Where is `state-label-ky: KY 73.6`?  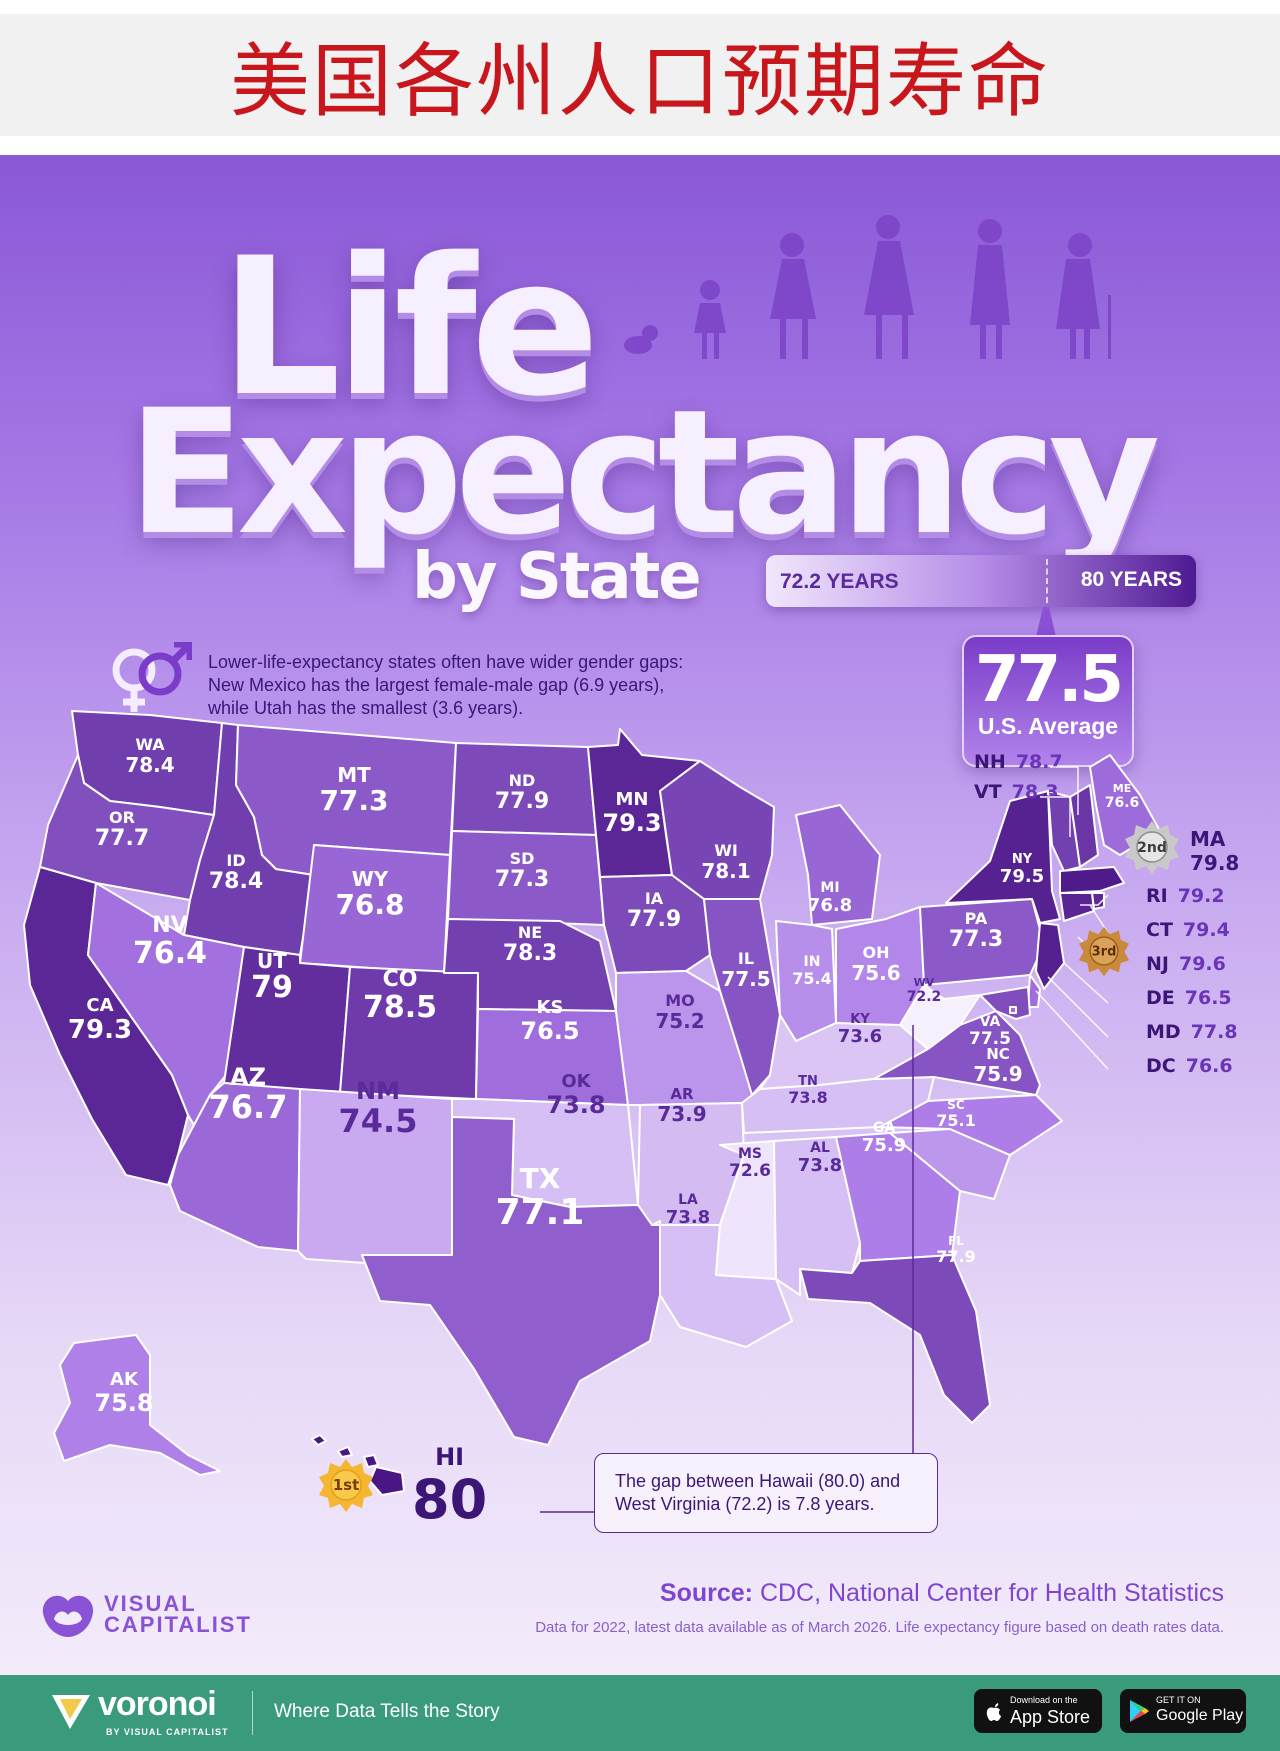
state-label-ky: KY 73.6 is located at coordinates (860, 1029).